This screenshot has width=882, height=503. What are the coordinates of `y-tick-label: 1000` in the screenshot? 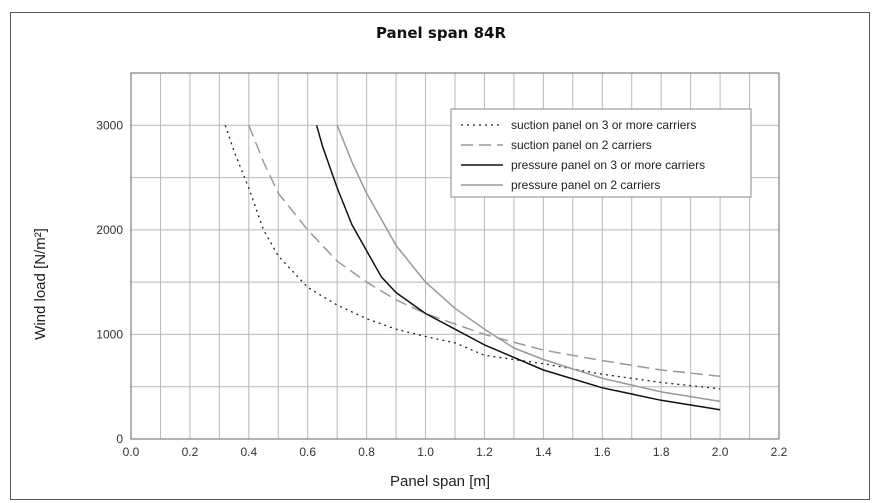 It's located at (109, 334).